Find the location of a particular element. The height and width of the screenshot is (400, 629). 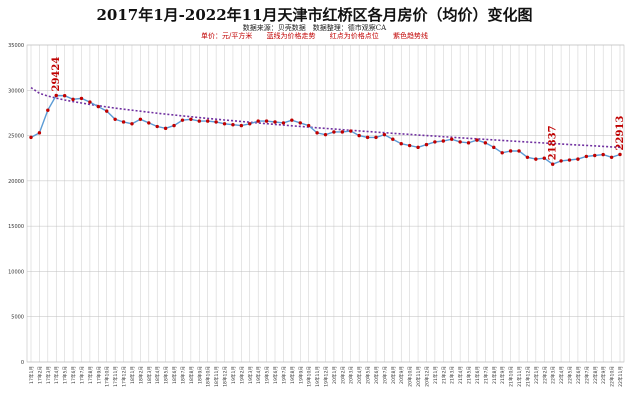

x-tick-label: 19年9月 is located at coordinates (300, 375).